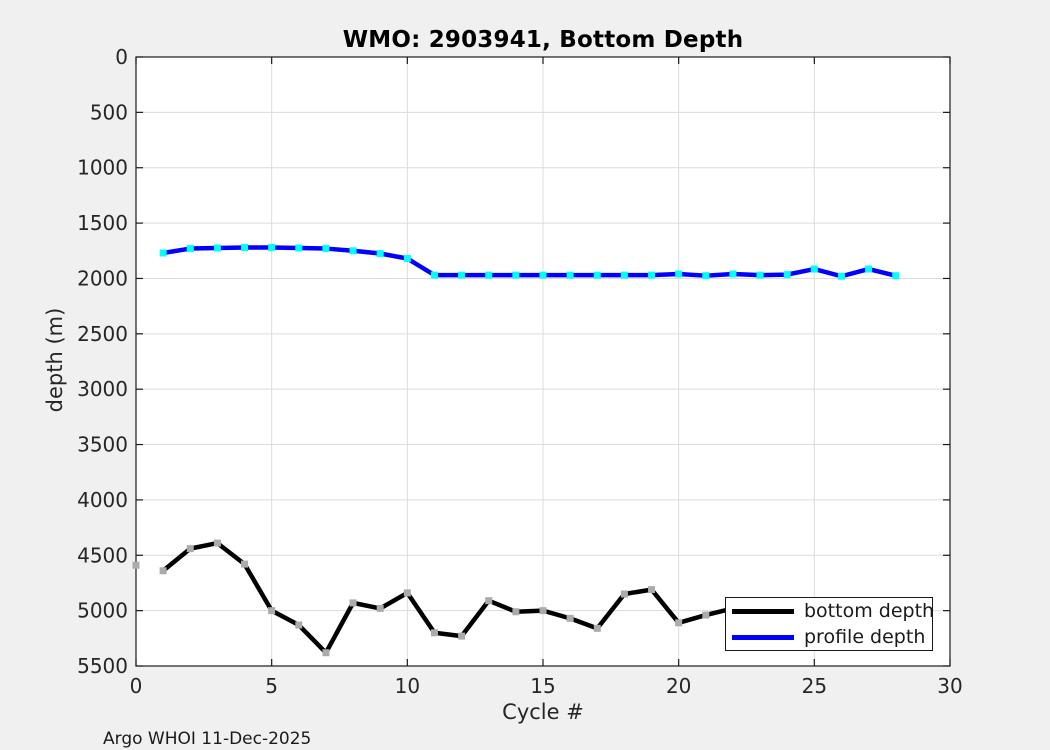 This screenshot has height=750, width=1050. Describe the element at coordinates (678, 686) in the screenshot. I see `x-tick-label: 20` at that location.